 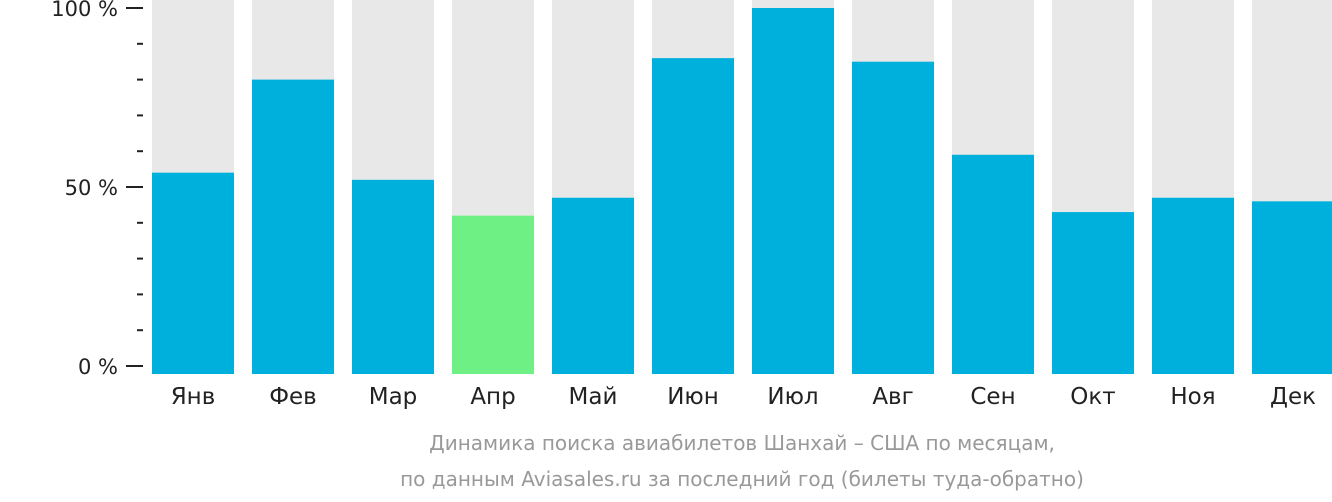 What do you see at coordinates (1092, 397) in the screenshot?
I see `x-tick-label: Окт` at bounding box center [1092, 397].